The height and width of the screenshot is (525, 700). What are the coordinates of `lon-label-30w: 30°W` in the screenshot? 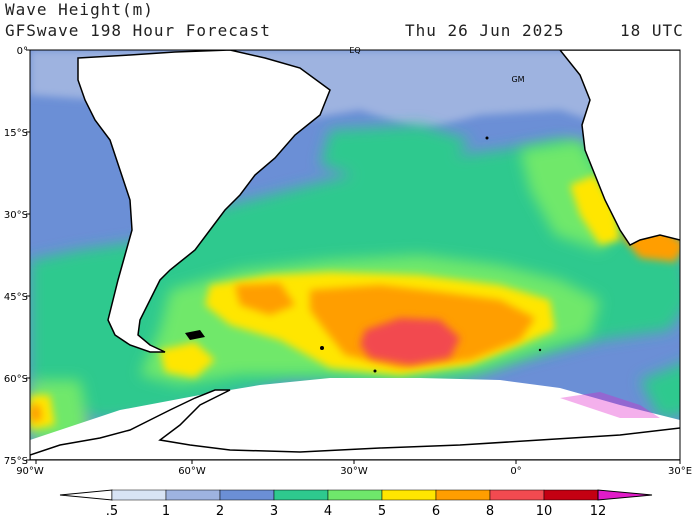 It's located at (354, 471).